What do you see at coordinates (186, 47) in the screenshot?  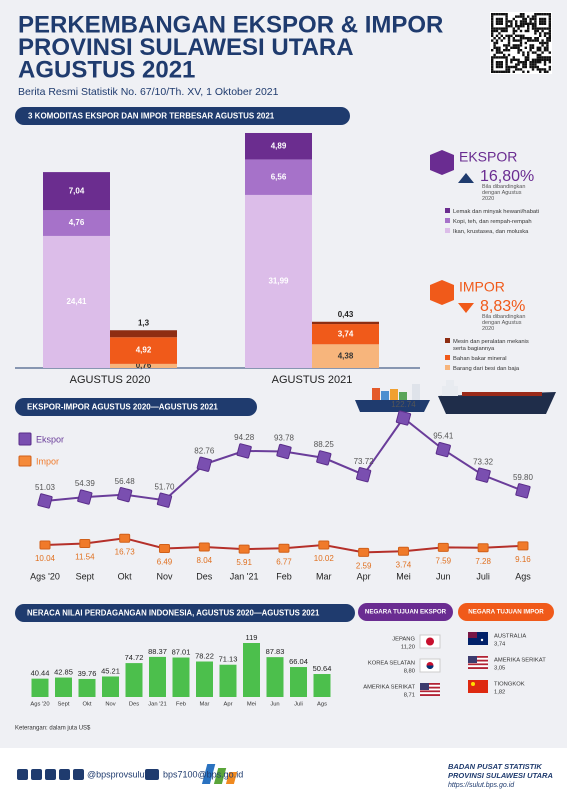 I see `title: PROVINSI SULAWESI UTARA` at bounding box center [186, 47].